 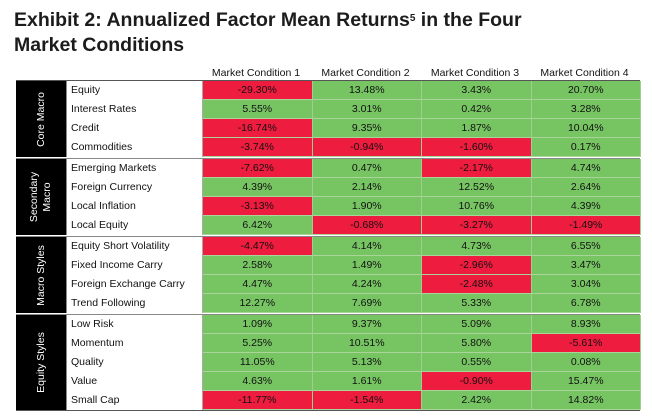 I want to click on return-cell-positive: 13.48%, so click(x=367, y=90).